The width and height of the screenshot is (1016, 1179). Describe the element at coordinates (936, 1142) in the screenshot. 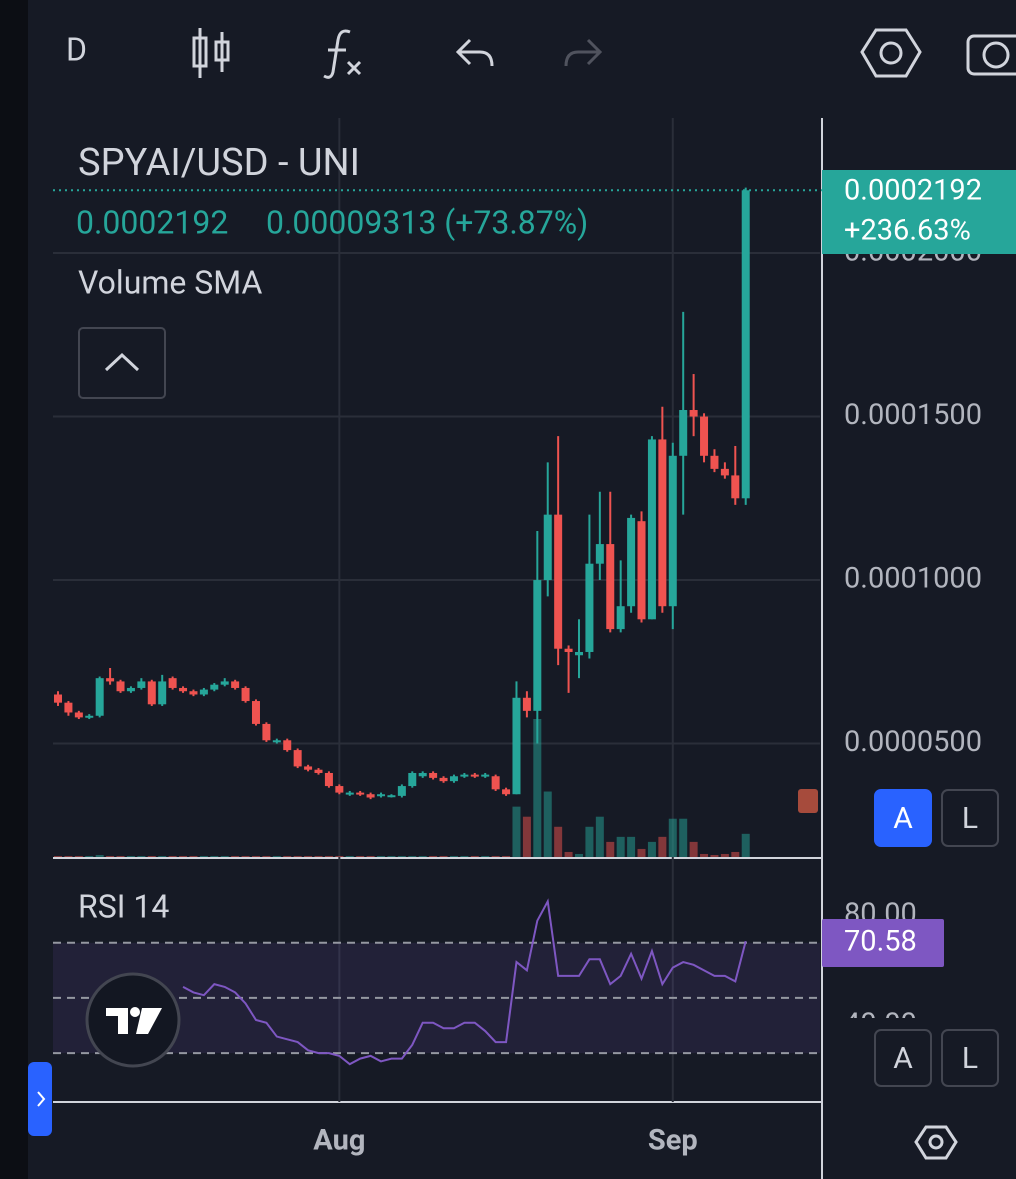

I see `settings-small` at that location.